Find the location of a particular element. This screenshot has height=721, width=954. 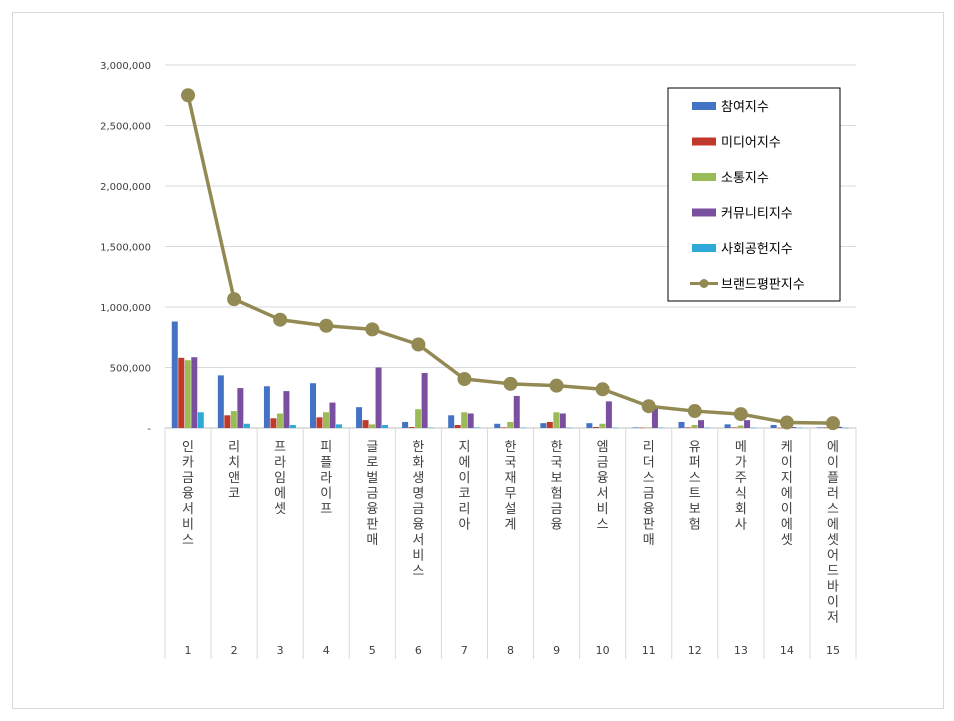

legend-box is located at coordinates (754, 194).